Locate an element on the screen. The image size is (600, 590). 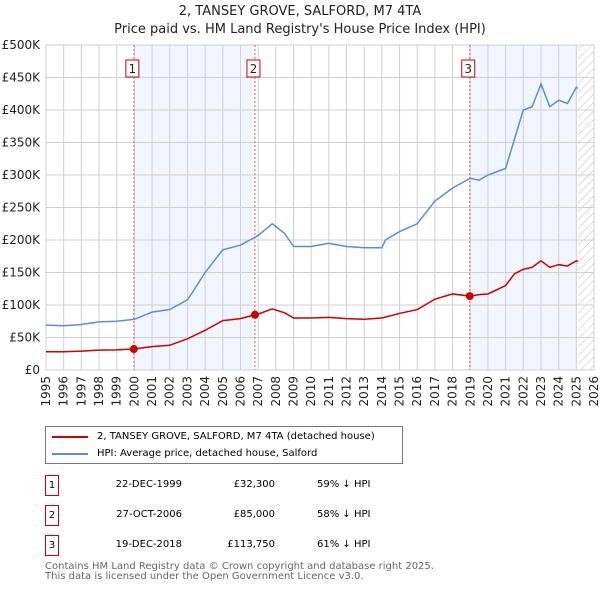
transaction-hpi-diff: 58% ↓ HPI is located at coordinates (344, 514).